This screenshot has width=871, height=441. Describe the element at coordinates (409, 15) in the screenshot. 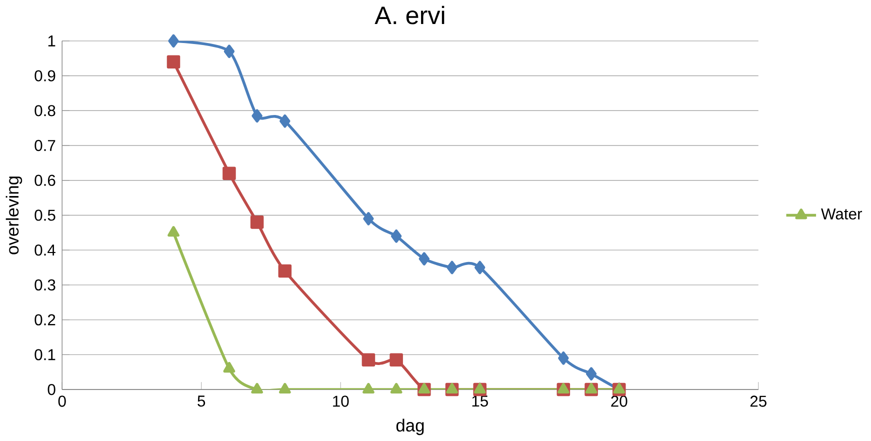

I see `chart-title: A. ervi` at that location.